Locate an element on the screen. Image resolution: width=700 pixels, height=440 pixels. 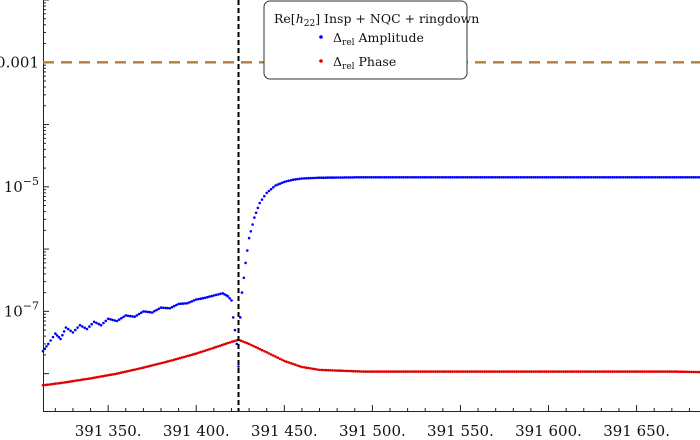
y-tick-label: 0.001 is located at coordinates (19, 62).